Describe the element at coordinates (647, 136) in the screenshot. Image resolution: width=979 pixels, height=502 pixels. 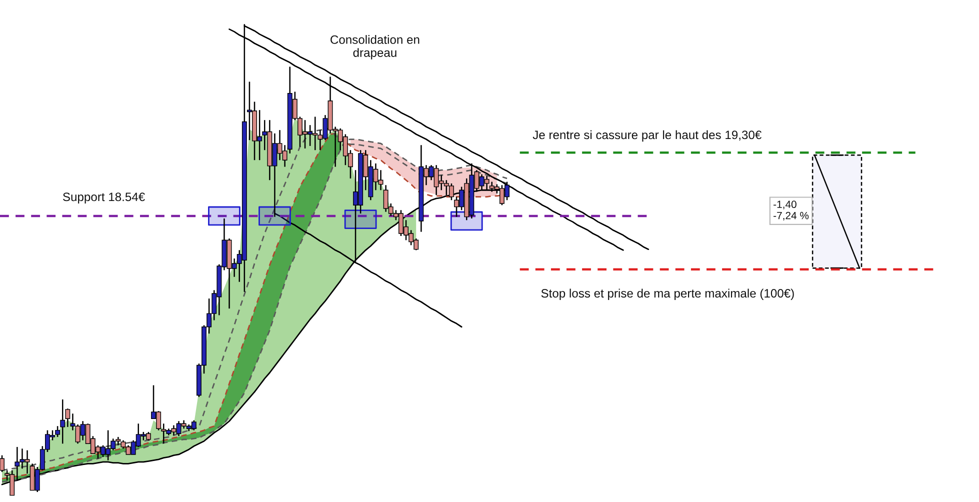
I see `ref-line-label: Je rentre si cassure par le haut des 19,30€` at that location.